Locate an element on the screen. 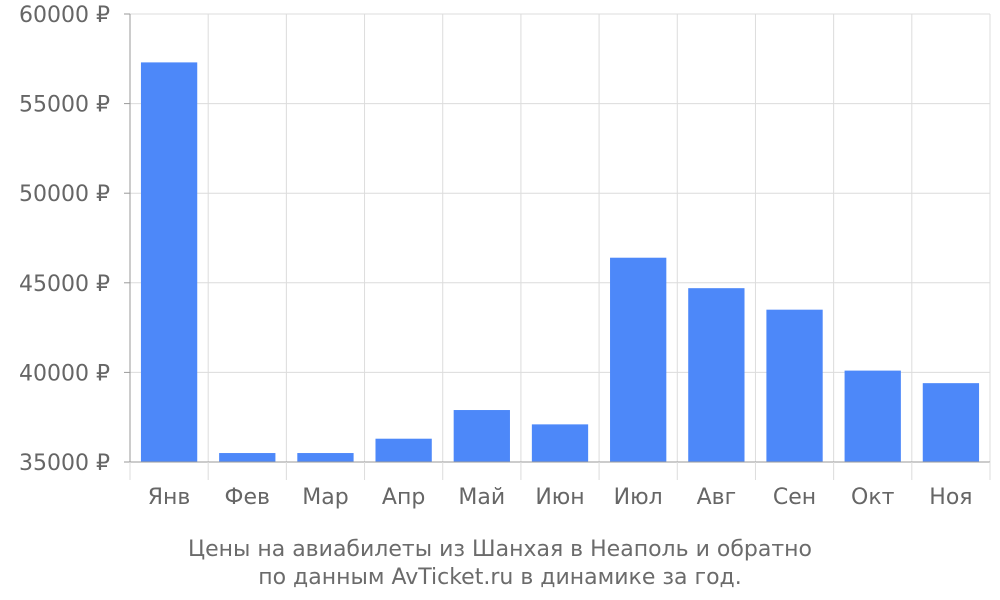  x-tick-label: Мар is located at coordinates (325, 497).